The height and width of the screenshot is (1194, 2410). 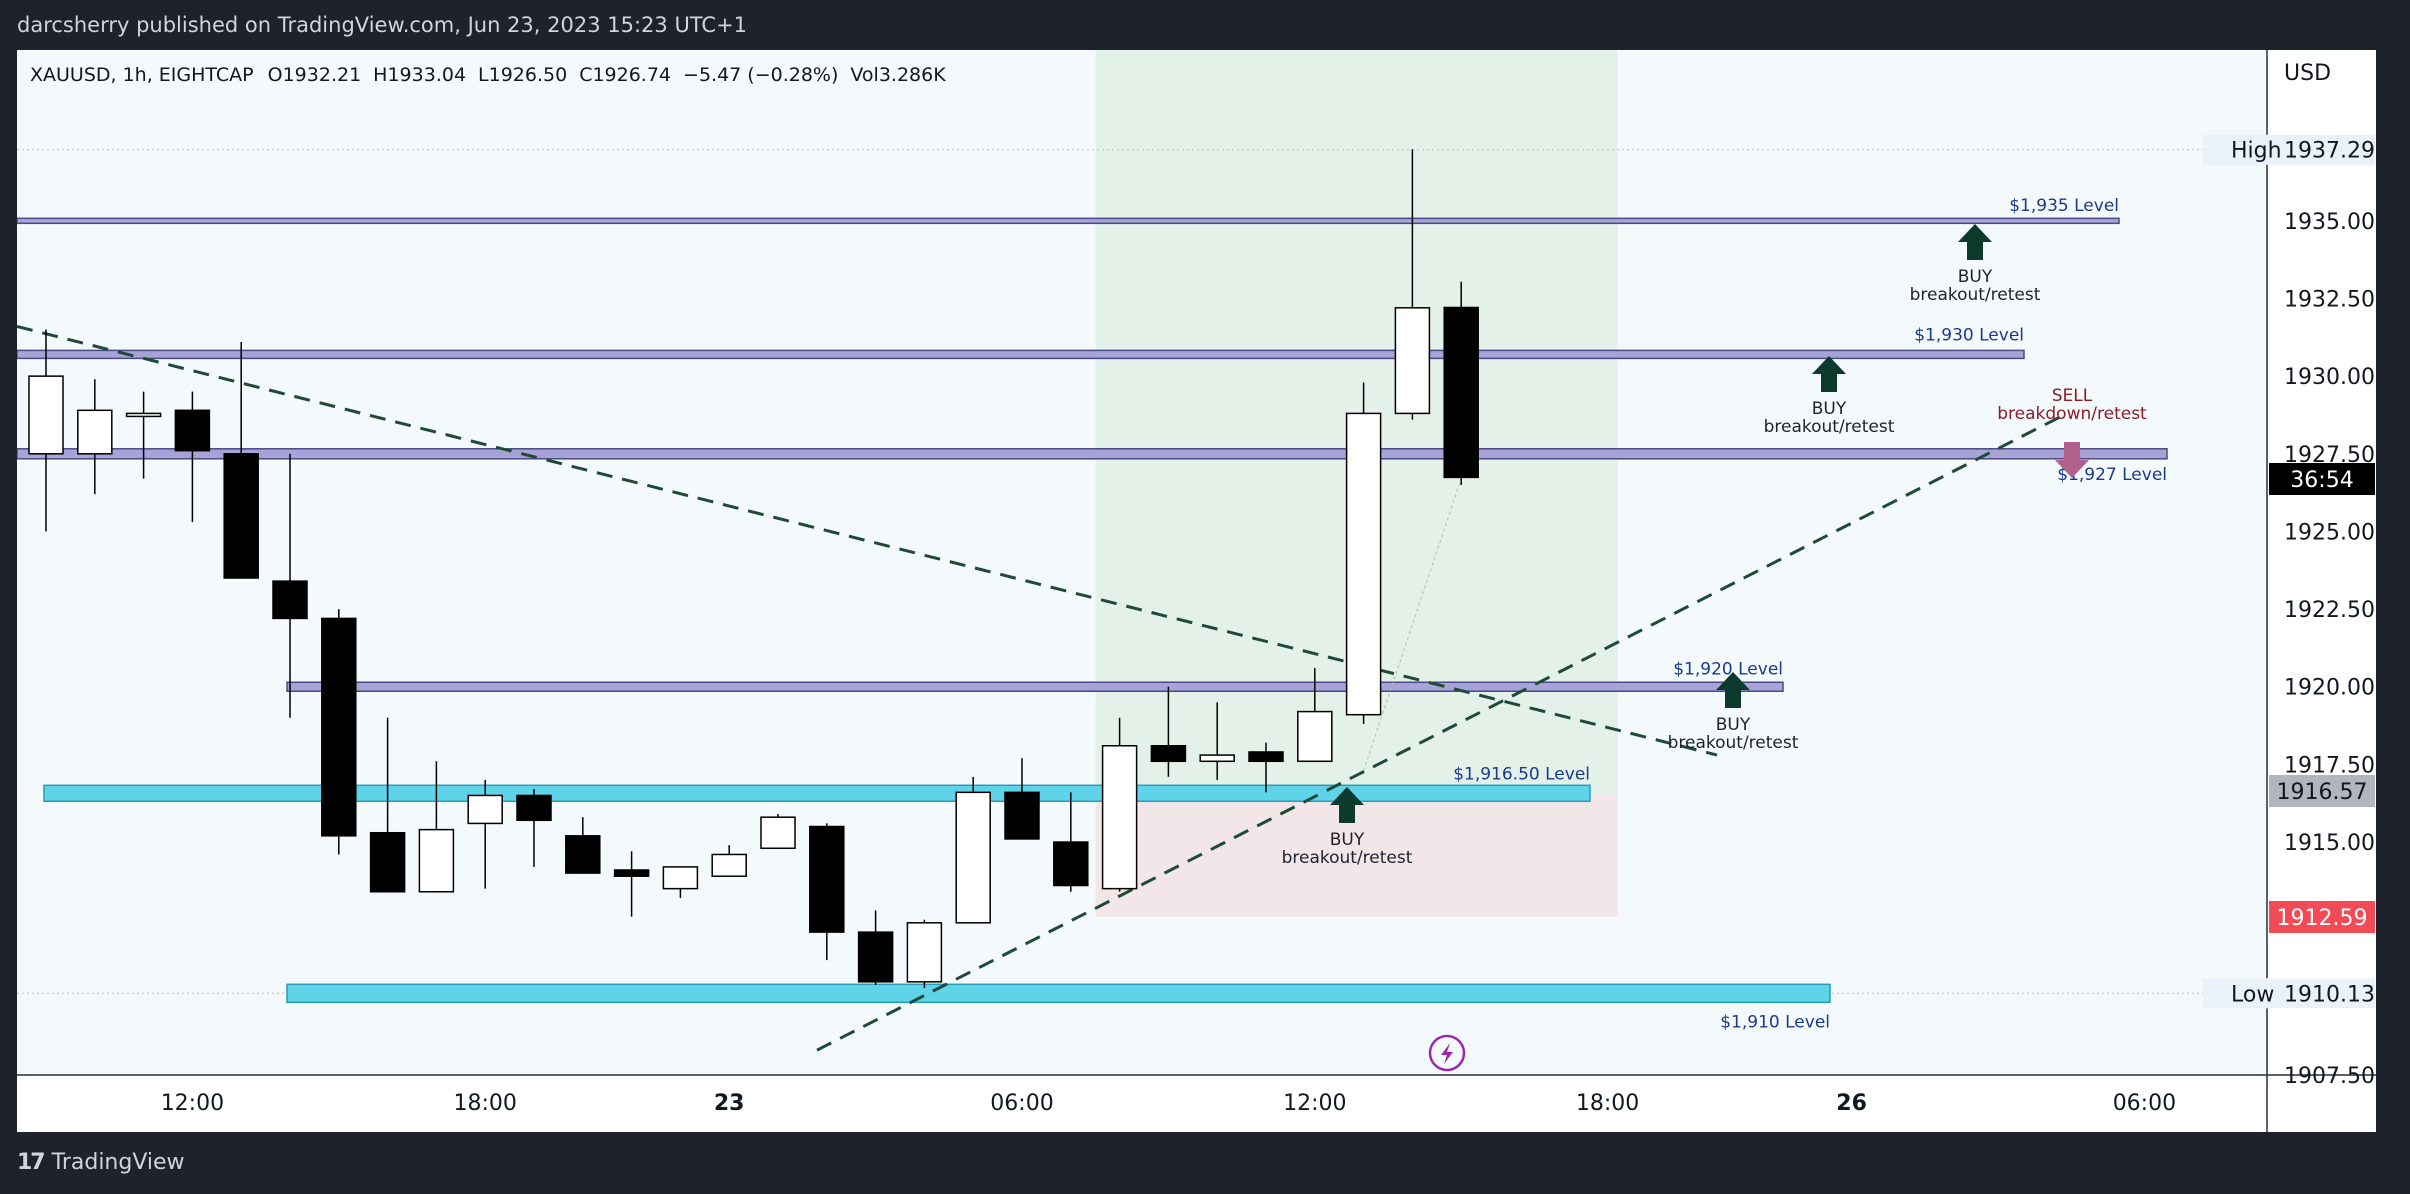 What do you see at coordinates (1775, 1022) in the screenshot?
I see `level-label: $1,910 Level` at bounding box center [1775, 1022].